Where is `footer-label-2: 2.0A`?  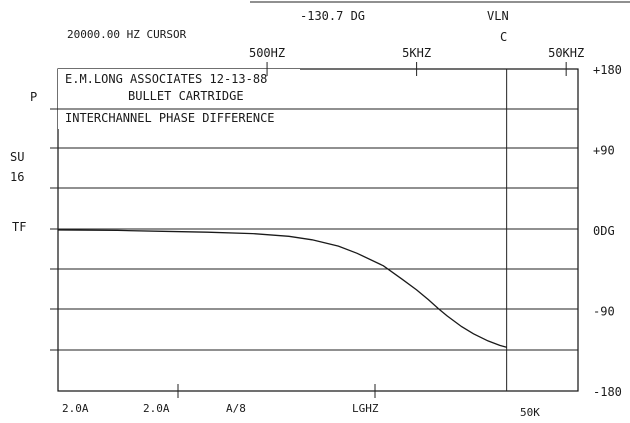 footer-label-2: 2.0A is located at coordinates (156, 408).